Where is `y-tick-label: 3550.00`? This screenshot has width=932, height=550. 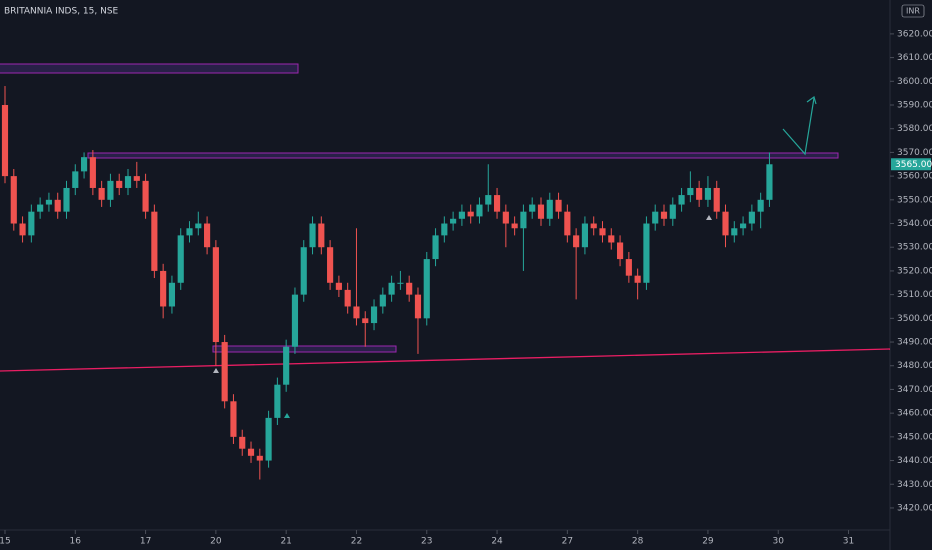 y-tick-label: 3550.00 is located at coordinates (914, 200).